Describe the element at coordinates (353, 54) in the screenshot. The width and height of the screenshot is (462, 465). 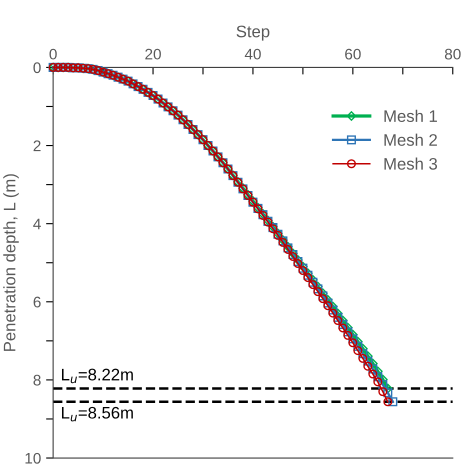
I see `x-tick-label: 60` at that location.